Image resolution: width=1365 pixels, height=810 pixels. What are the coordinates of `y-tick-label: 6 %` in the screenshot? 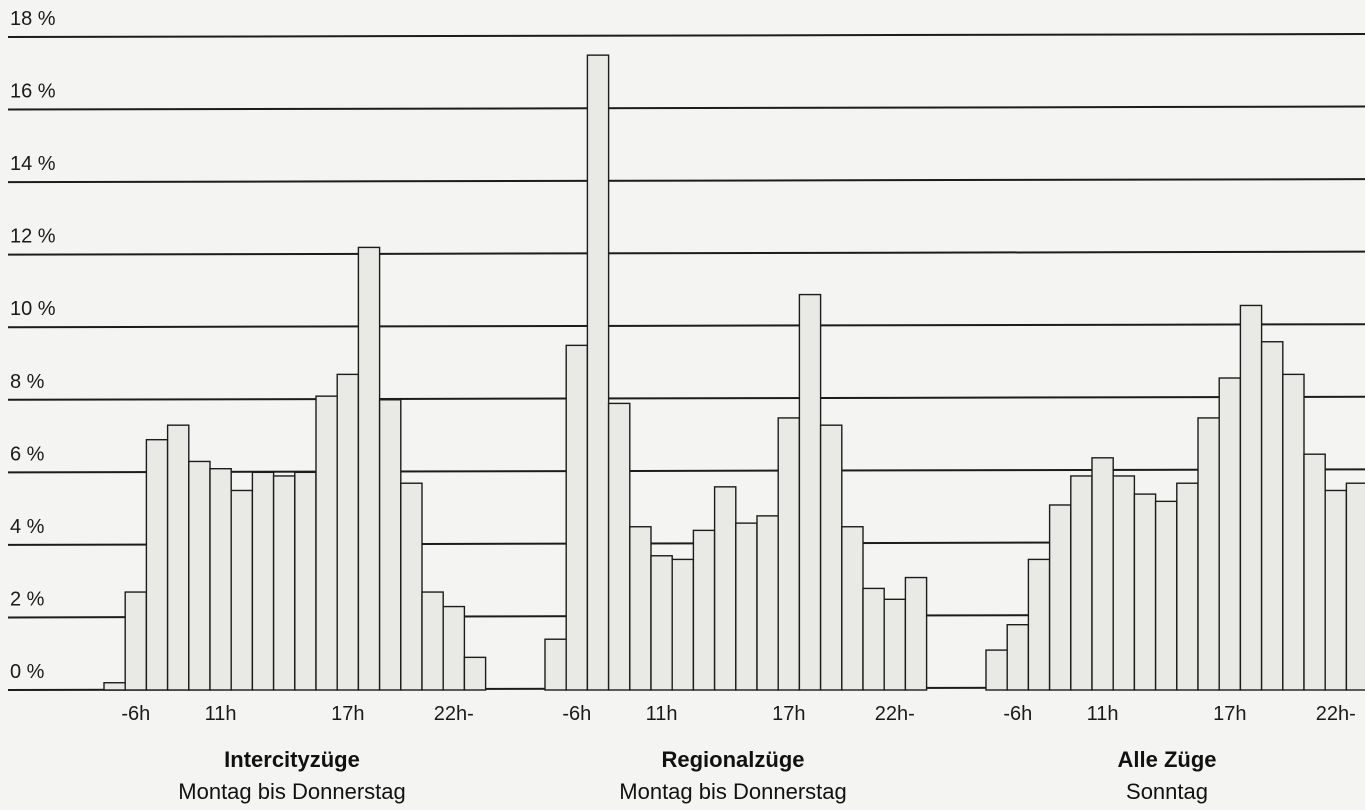 It's located at (27, 454).